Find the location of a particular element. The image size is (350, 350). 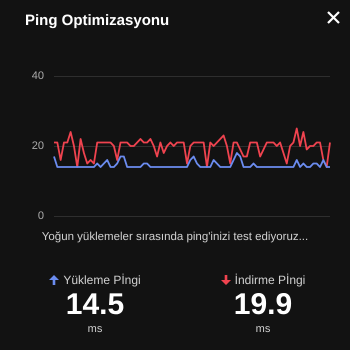

text: İndirme Pİngi is located at coordinates (270, 280).